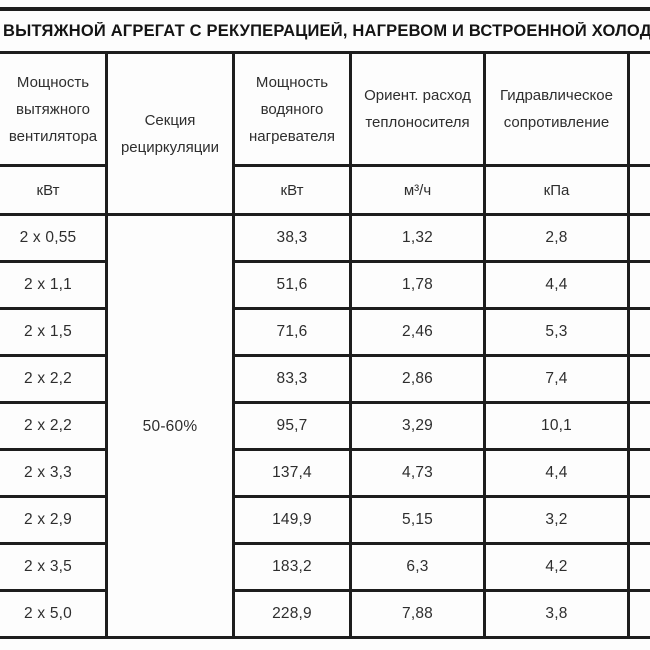 Image resolution: width=650 pixels, height=650 pixels. I want to click on col-header-recirculation-section: Секция рециркуляции, so click(170, 133).